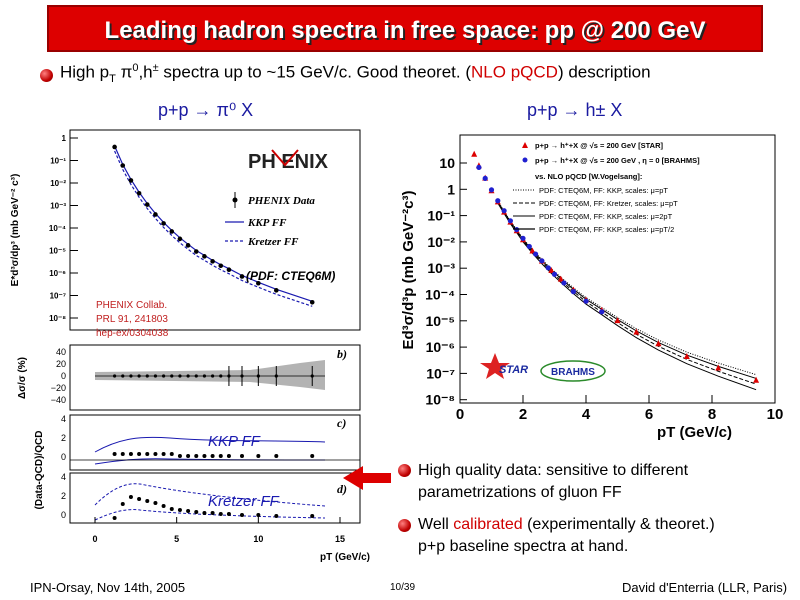 The height and width of the screenshot is (600, 800). I want to click on kretzer-curve, so click(213, 228).